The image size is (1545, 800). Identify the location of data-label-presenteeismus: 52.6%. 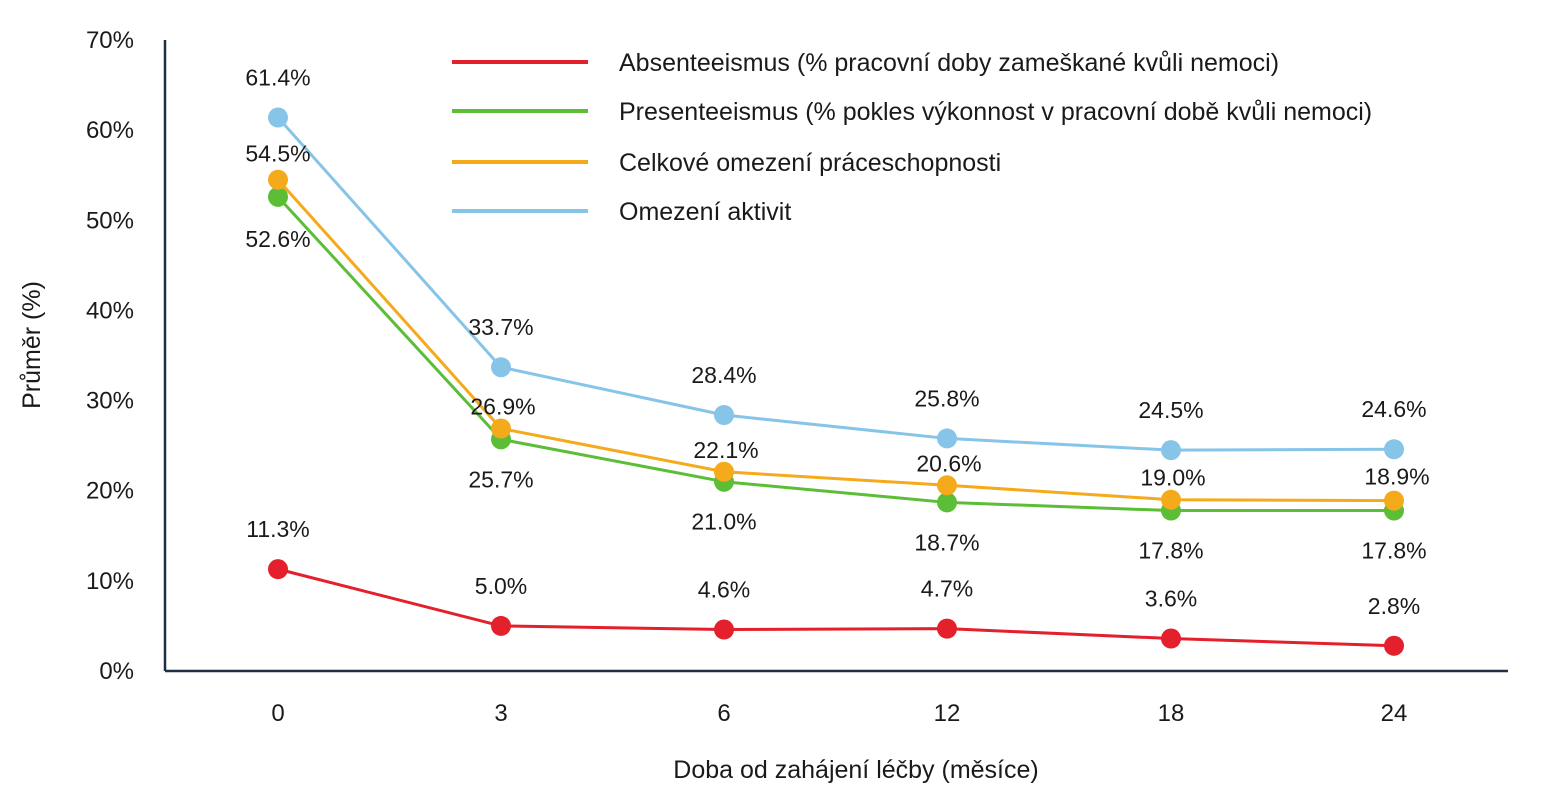
(277, 239).